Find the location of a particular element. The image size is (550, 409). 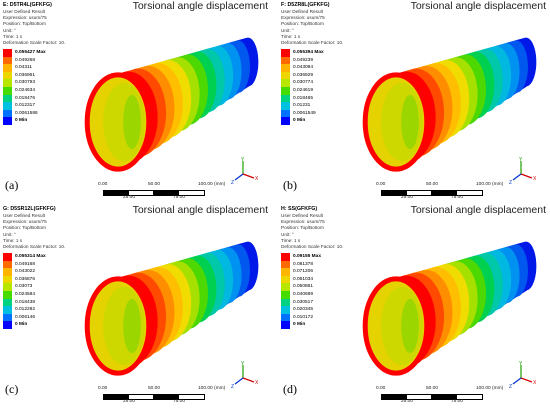

result-title: G: D5SR12L(GFKFG) is located at coordinates (29, 209).